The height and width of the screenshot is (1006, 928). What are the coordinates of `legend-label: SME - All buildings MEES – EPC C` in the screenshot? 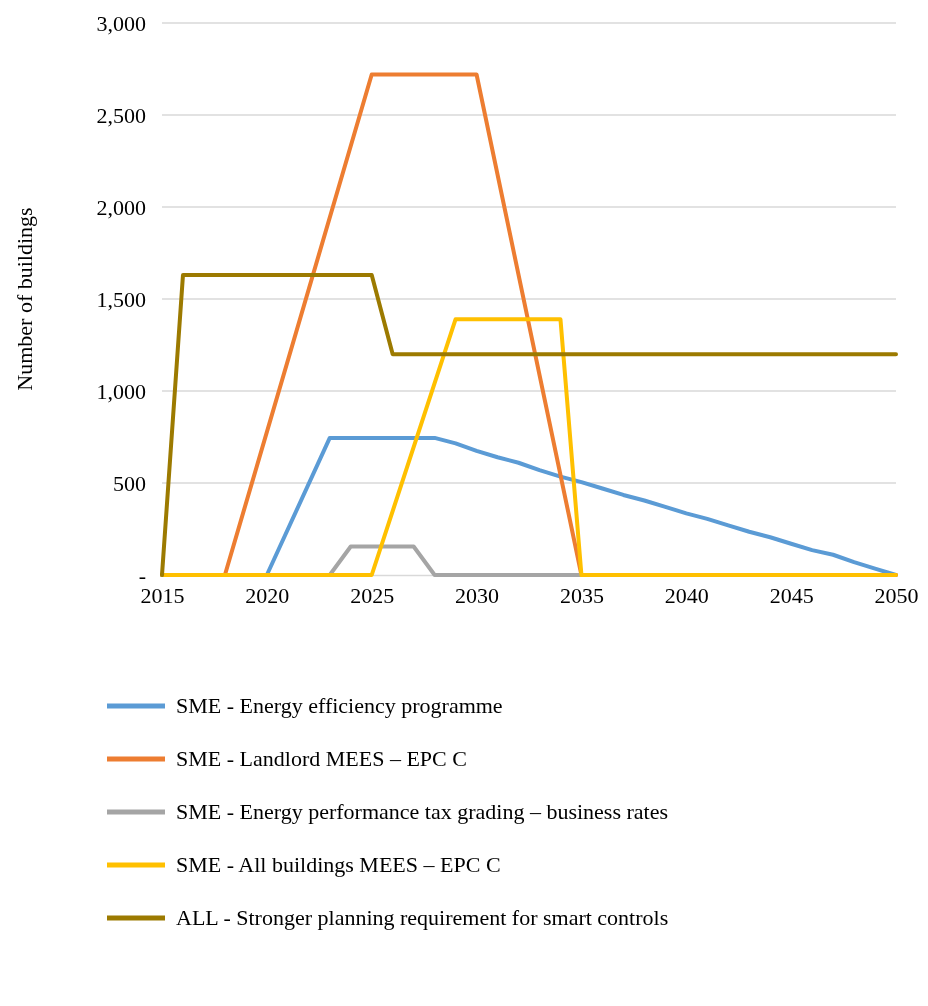 It's located at (338, 864).